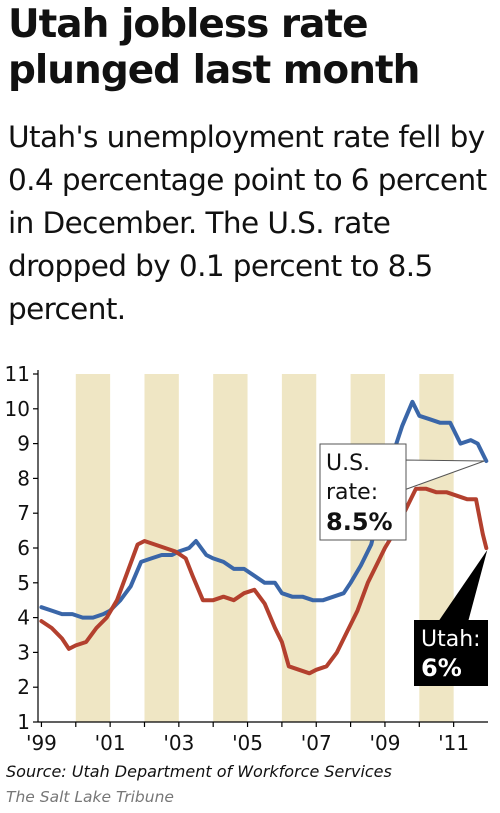 Image resolution: width=500 pixels, height=813 pixels. Describe the element at coordinates (23, 583) in the screenshot. I see `y-tick-label-5: 5` at that location.